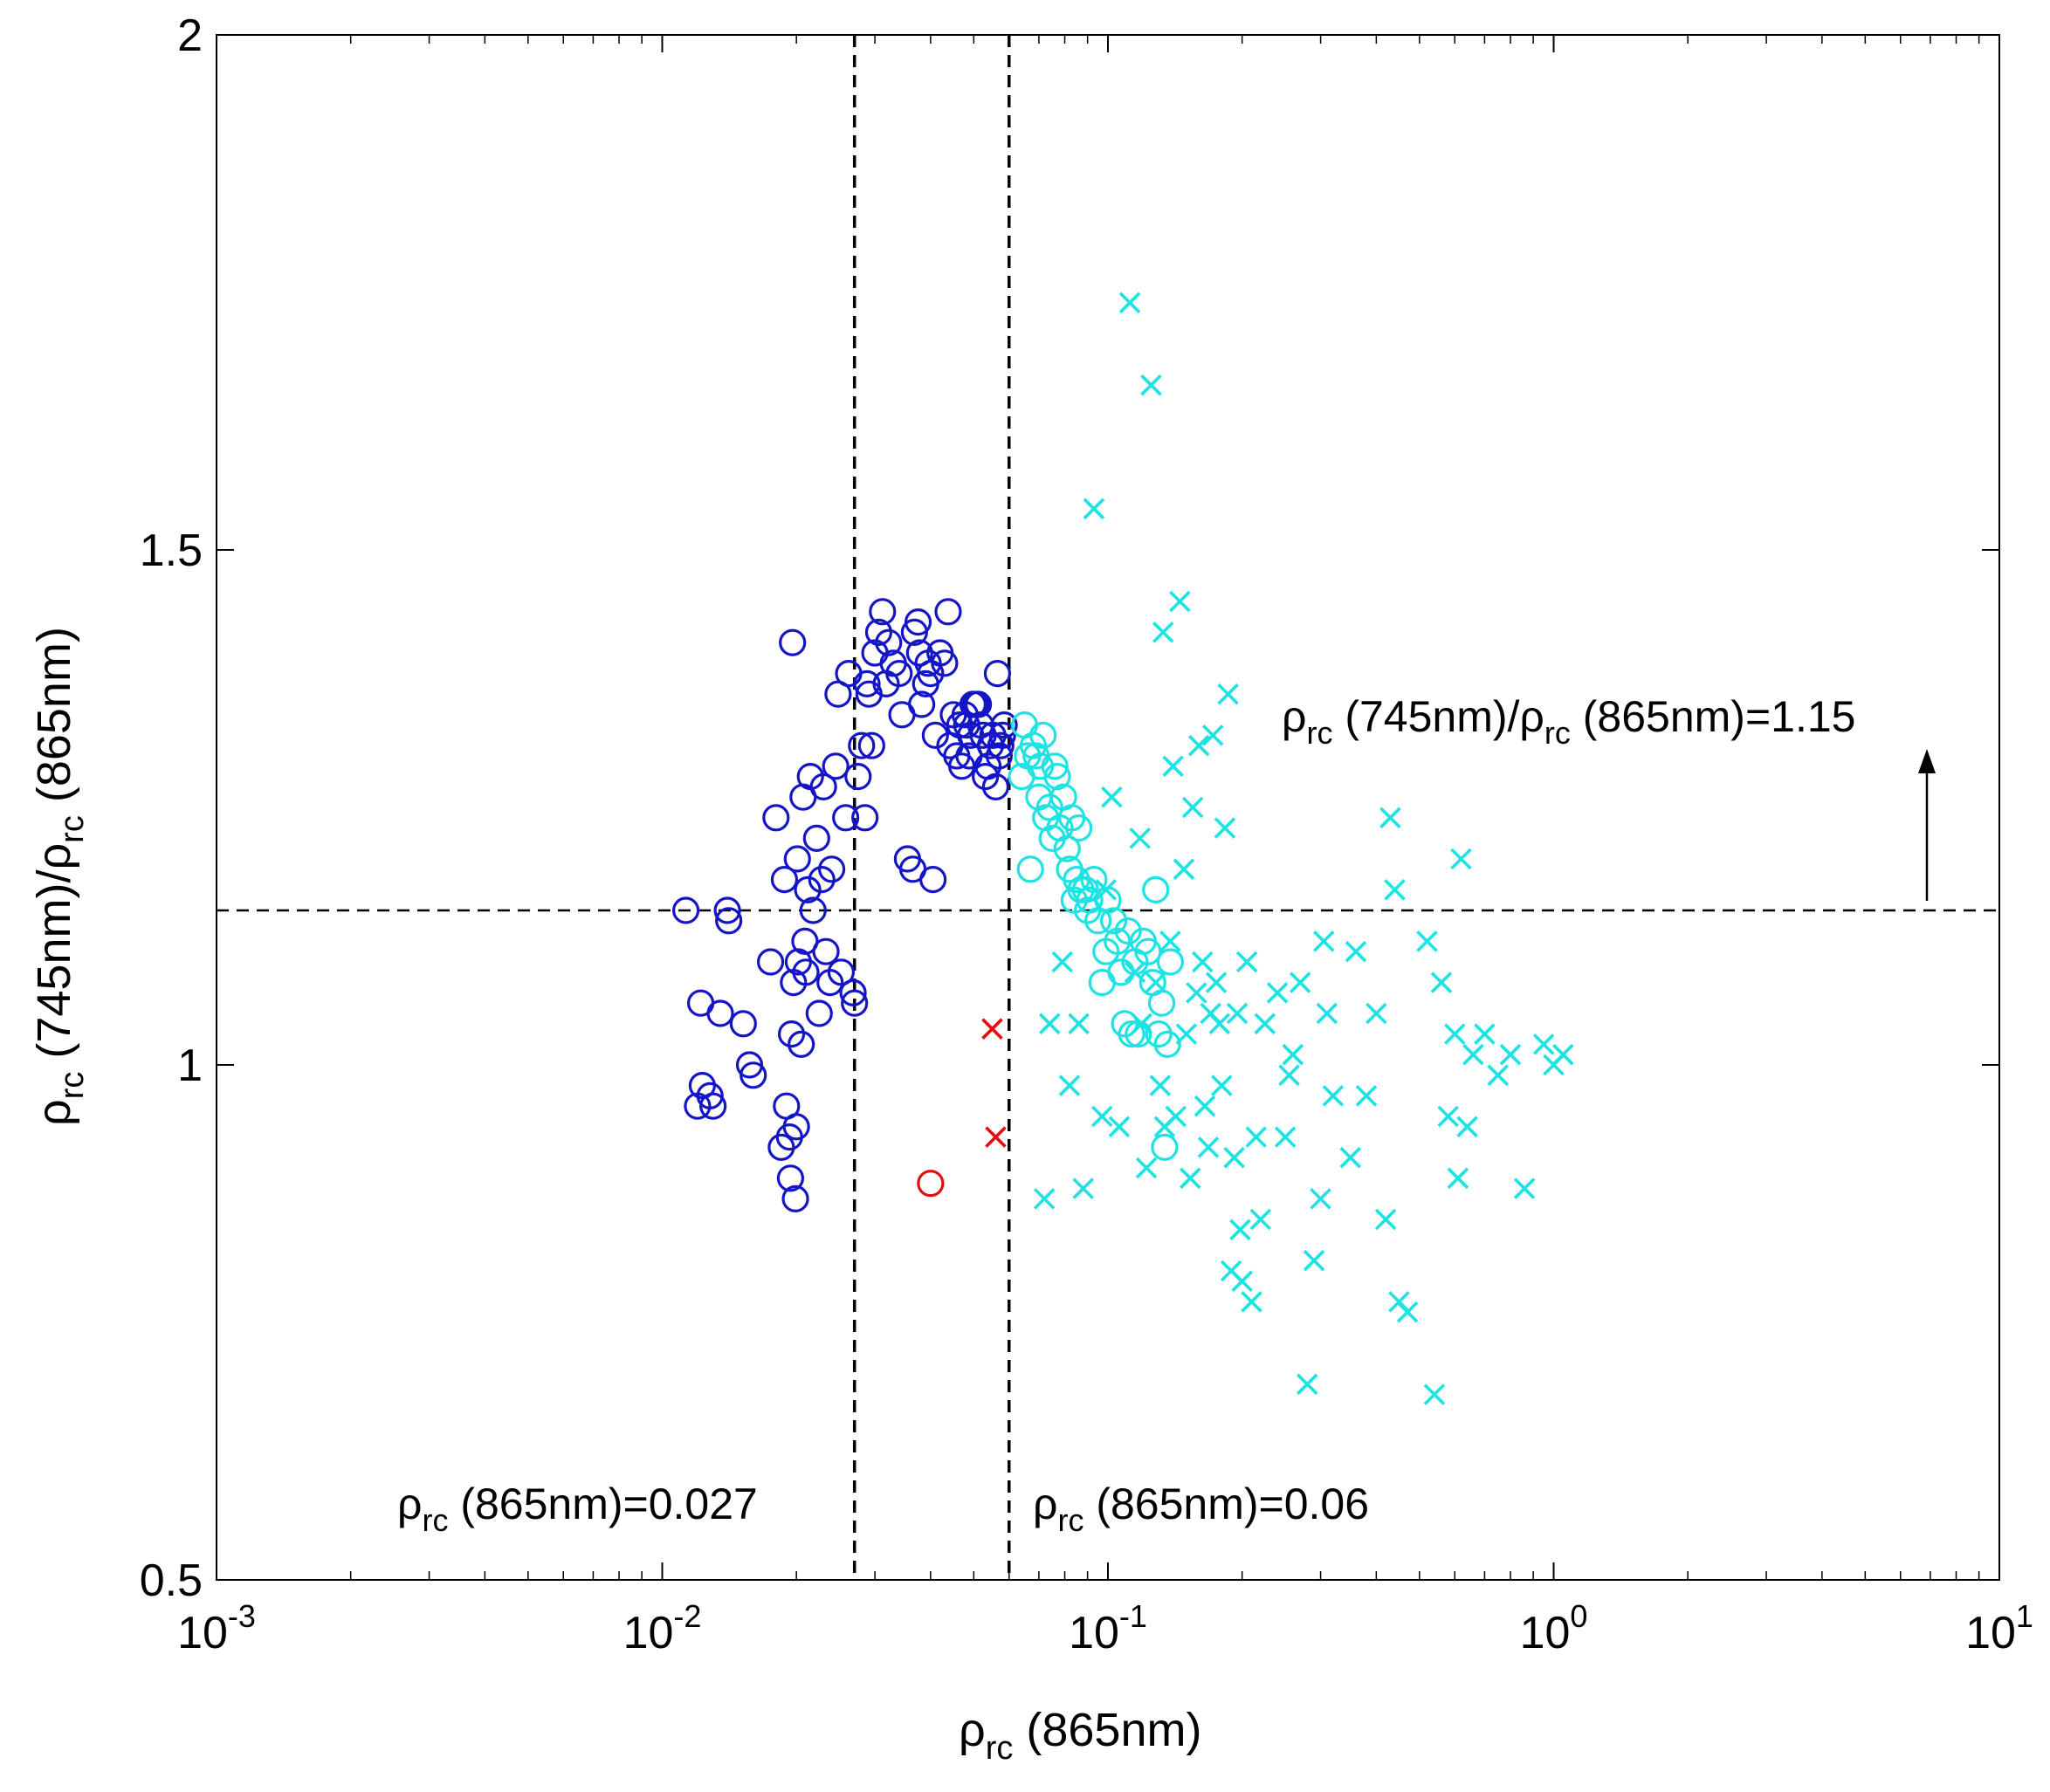 The height and width of the screenshot is (1792, 2050). What do you see at coordinates (1108, 1628) in the screenshot?
I see `x-tick-label: 10⁻¹` at bounding box center [1108, 1628].